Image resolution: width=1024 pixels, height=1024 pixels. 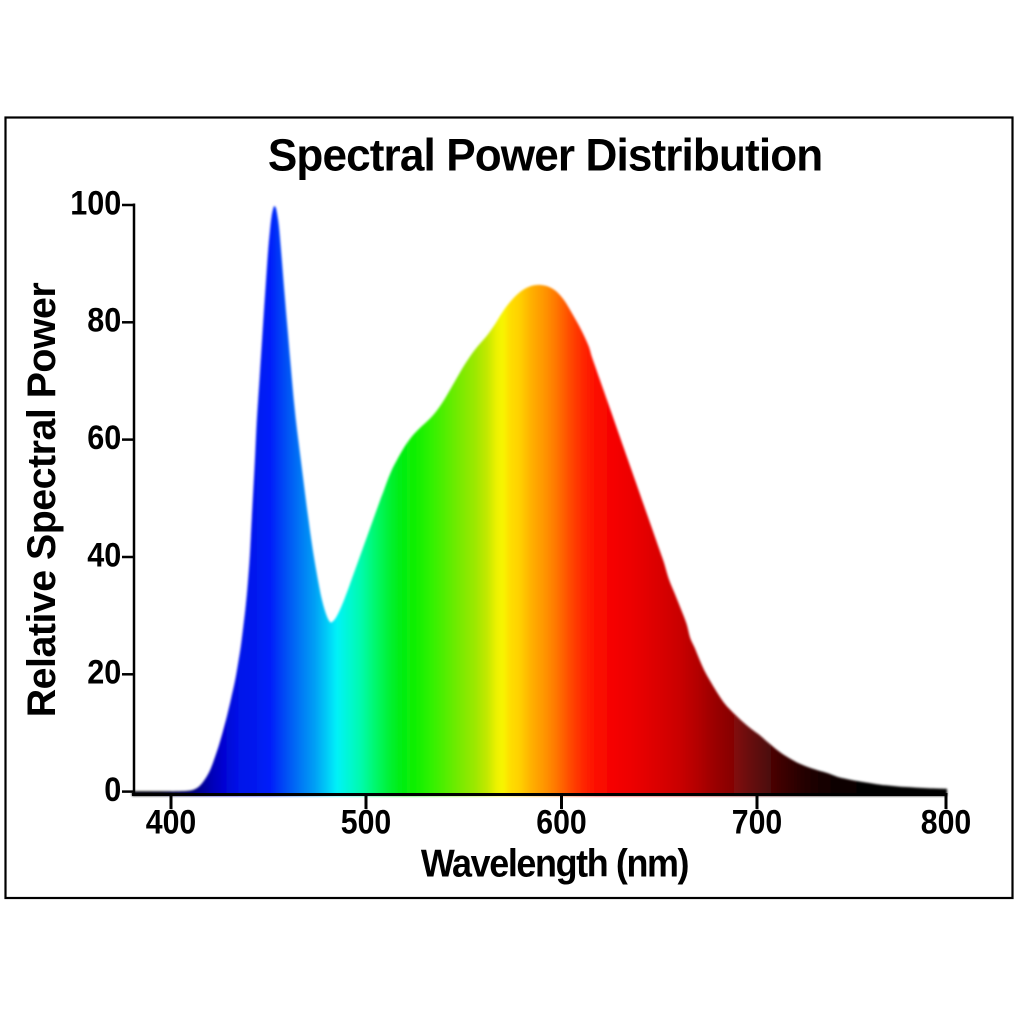 I want to click on svg-text: 80, so click(x=104, y=320).